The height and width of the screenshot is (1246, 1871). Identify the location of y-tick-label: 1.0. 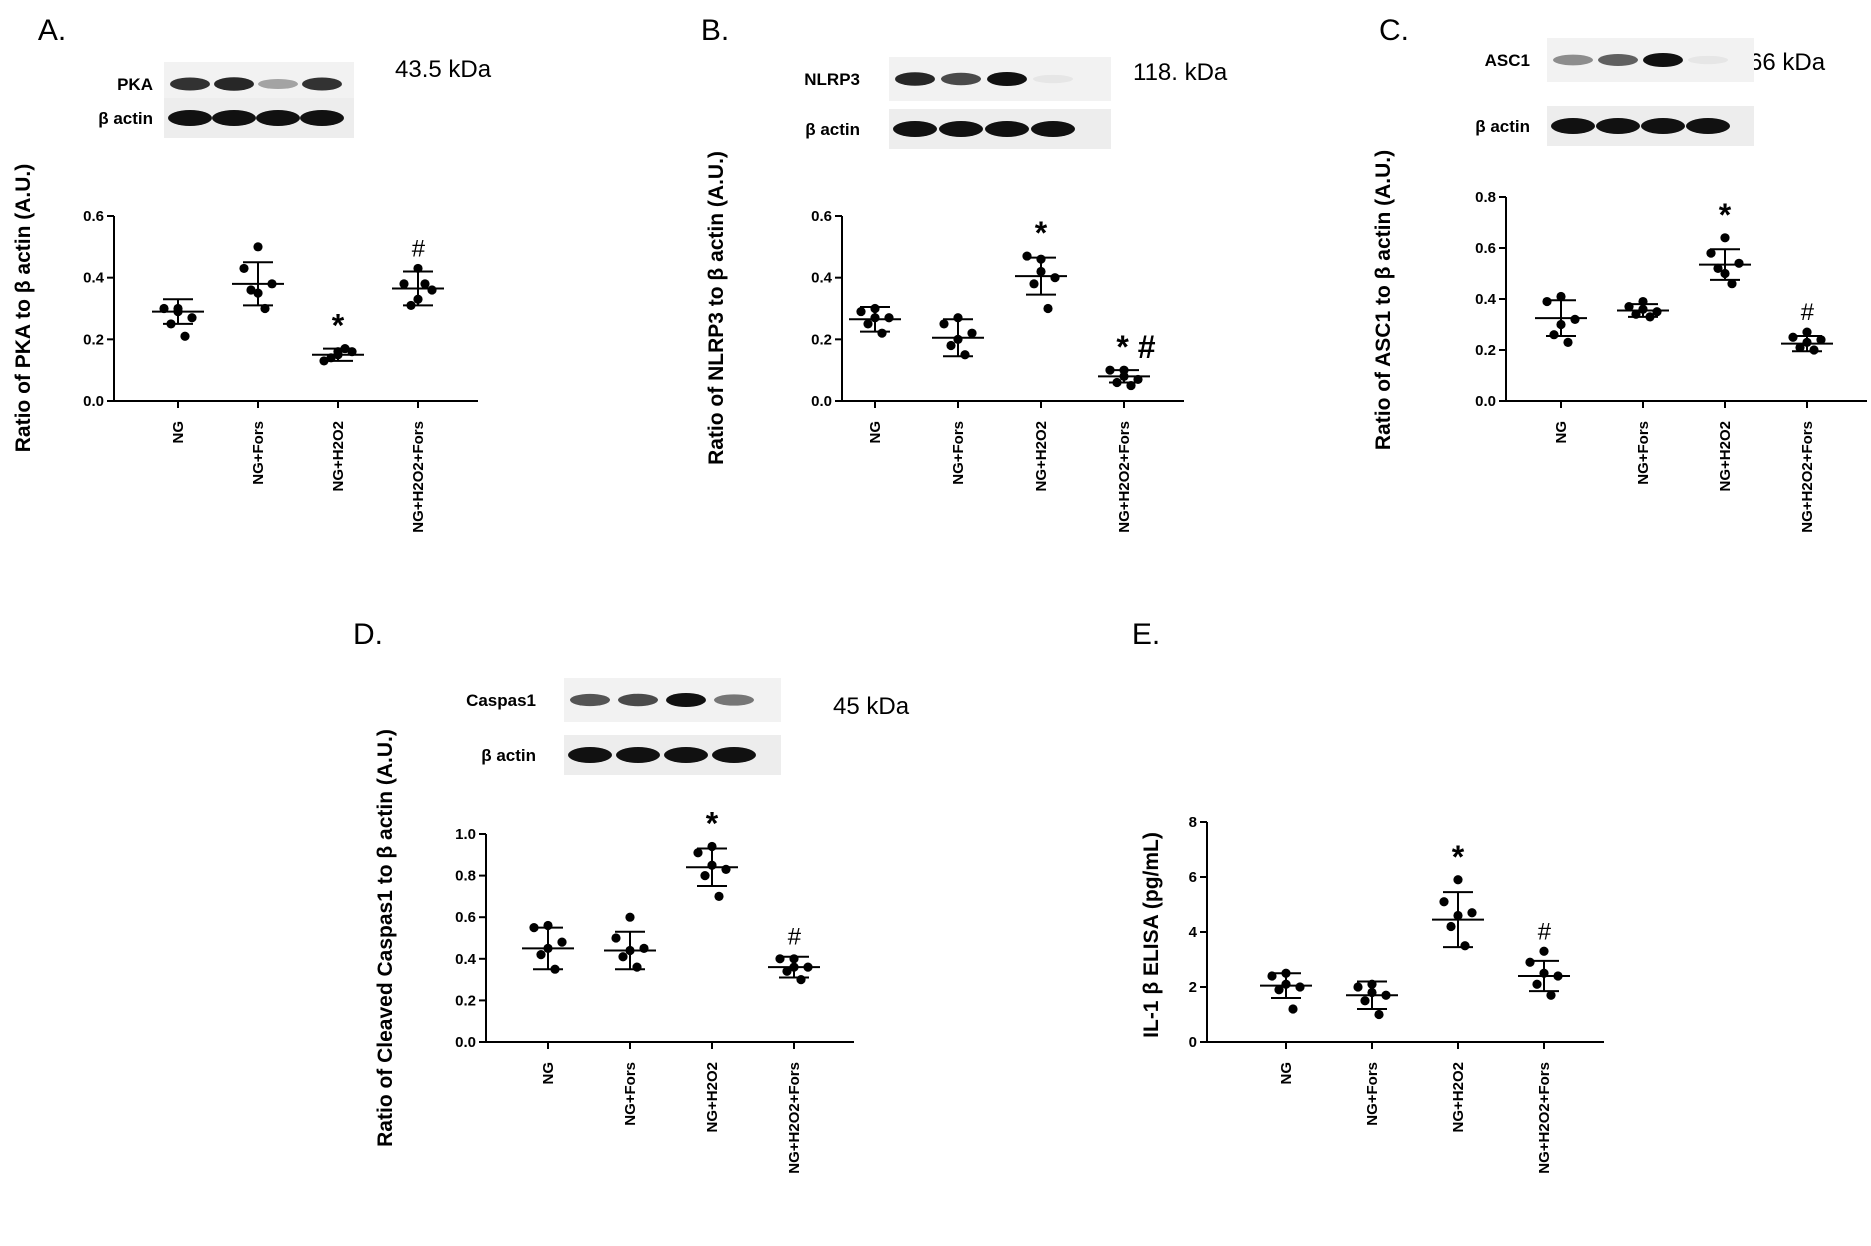
(465, 834).